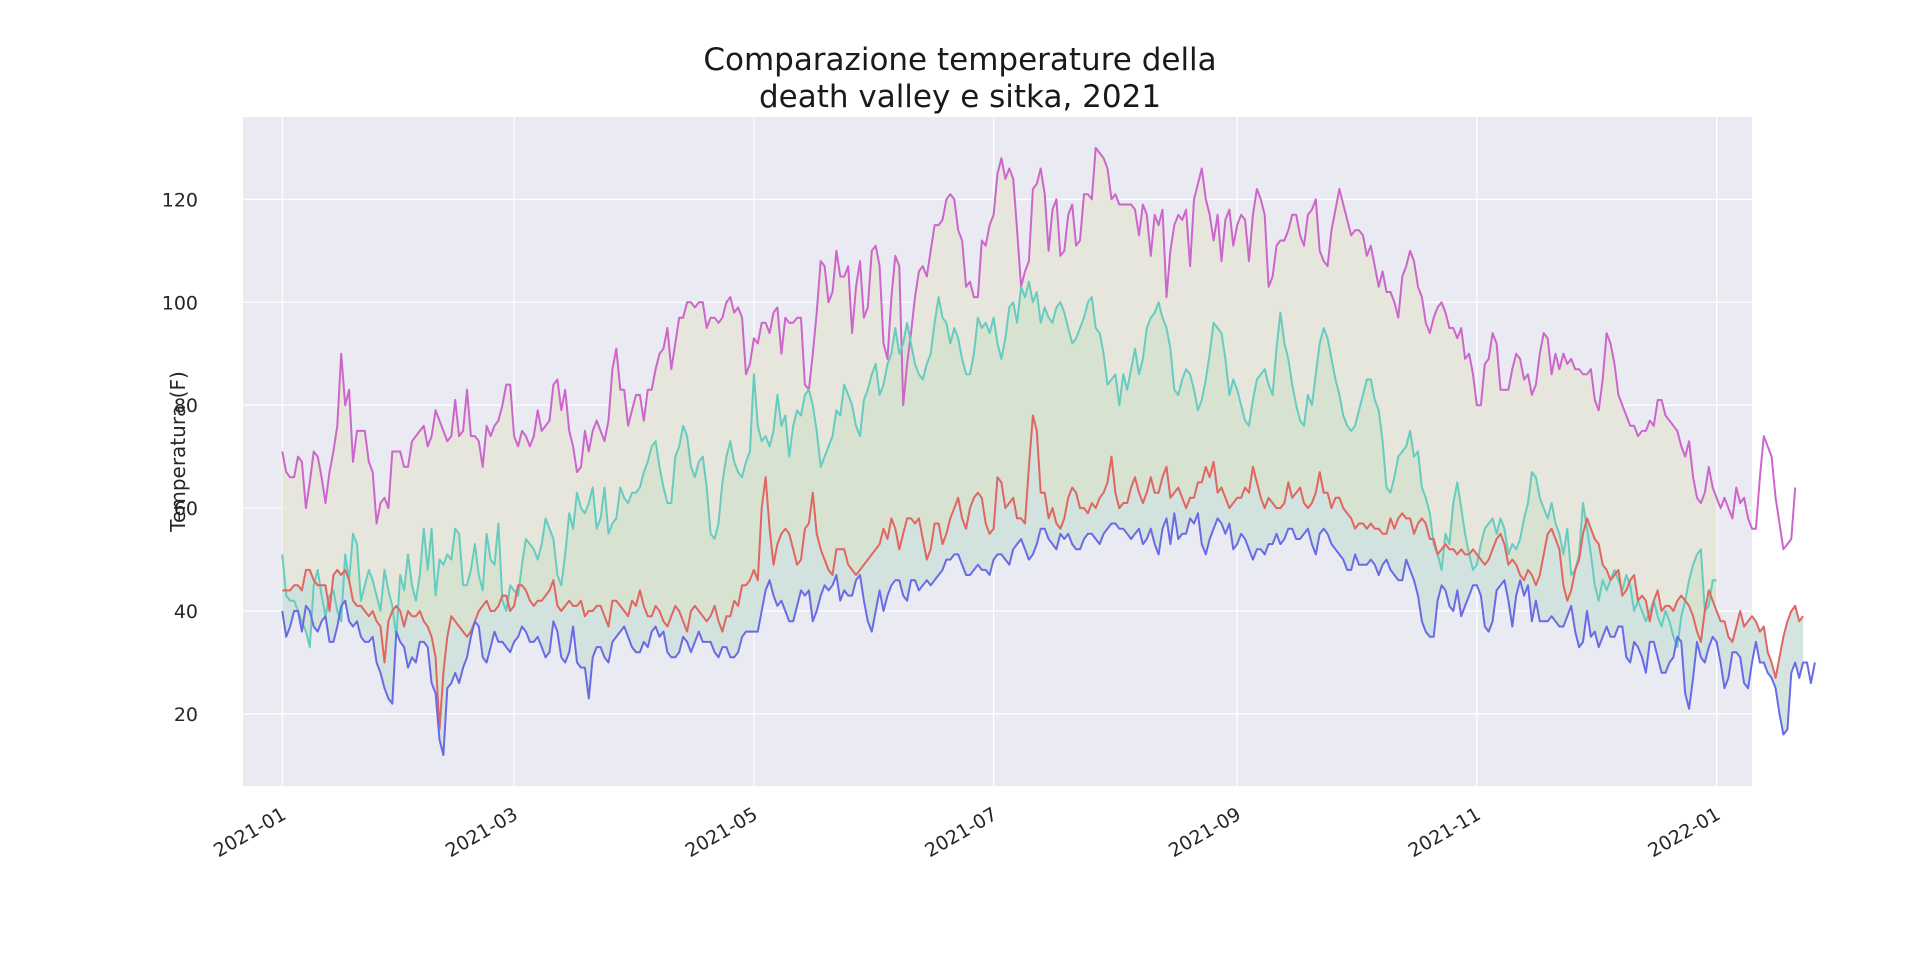 The width and height of the screenshot is (1920, 967). What do you see at coordinates (250, 832) in the screenshot?
I see `x-tick-label: 2021-01` at bounding box center [250, 832].